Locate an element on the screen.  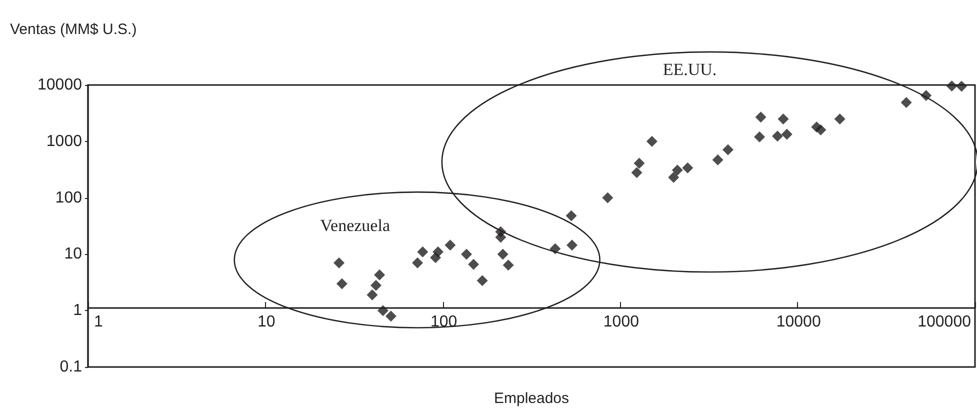
text: EE.UU. is located at coordinates (689, 69).